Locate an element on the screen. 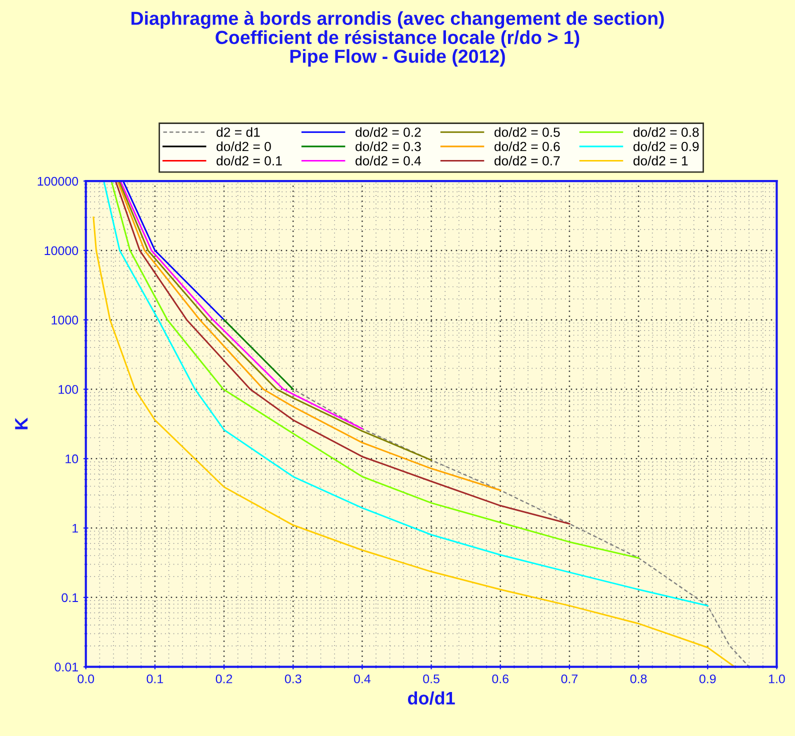  y-tick-label: 0.1 is located at coordinates (70, 597).